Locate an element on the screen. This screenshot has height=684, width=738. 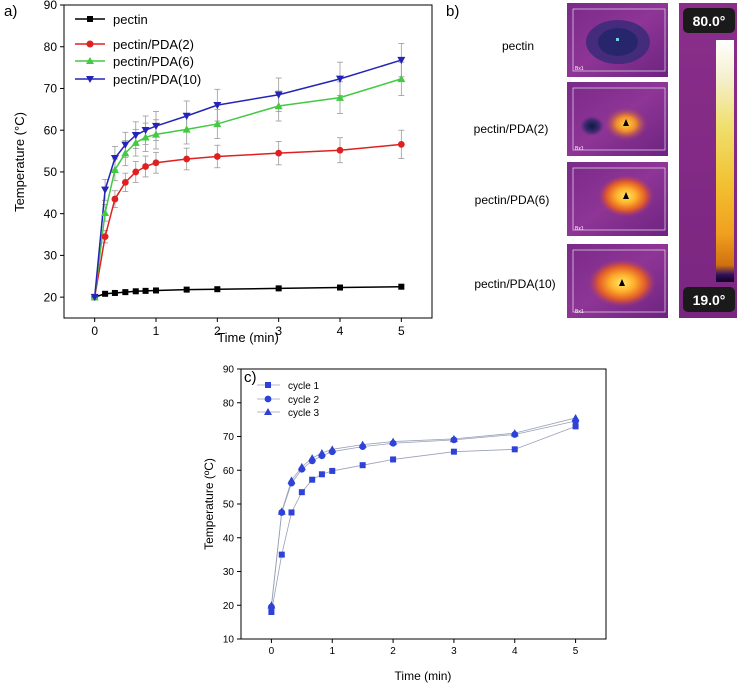
legend-entry-pda10: pectin/PDA(10) is located at coordinates (138, 79).